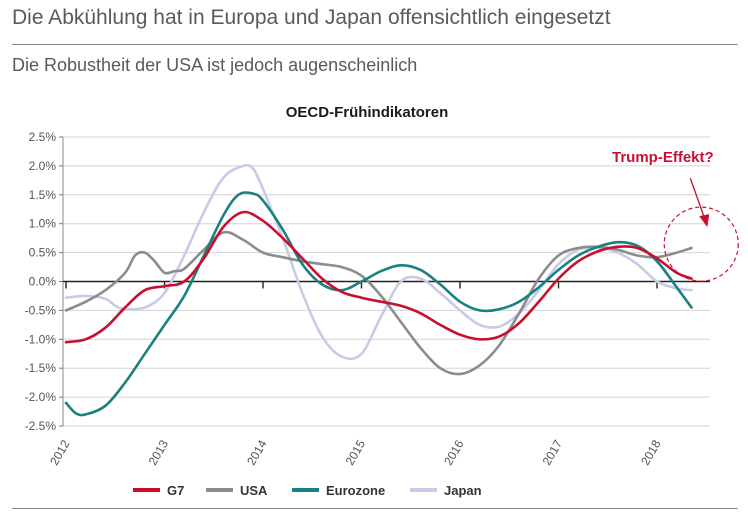 The height and width of the screenshot is (519, 748). What do you see at coordinates (43, 137) in the screenshot?
I see `y-tick-label: 2.5%` at bounding box center [43, 137].